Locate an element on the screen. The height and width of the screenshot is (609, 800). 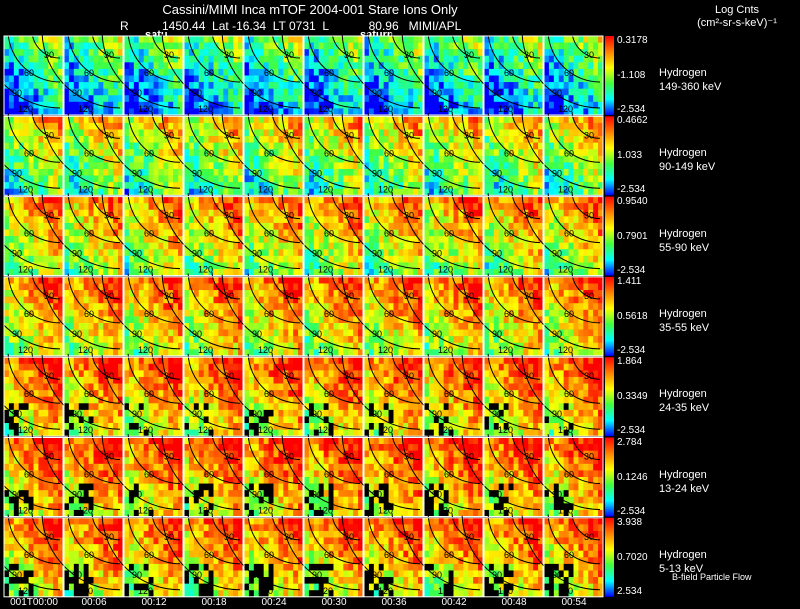
contour-label: 30 is located at coordinates (589, 216).